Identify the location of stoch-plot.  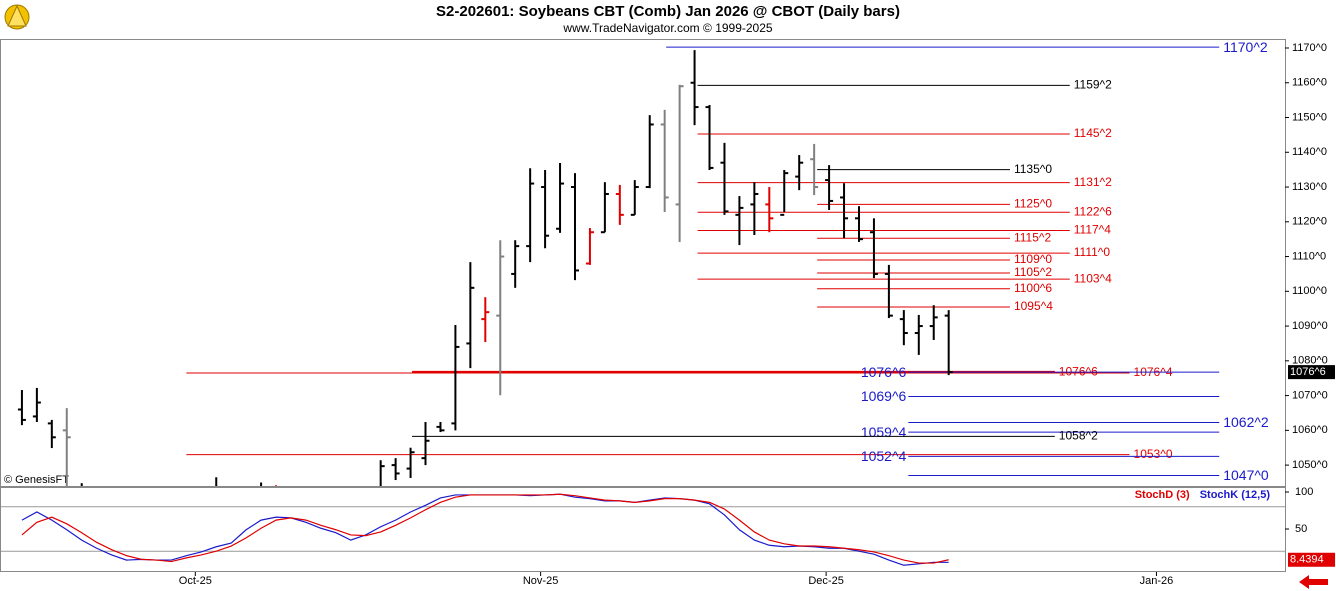
(643, 529).